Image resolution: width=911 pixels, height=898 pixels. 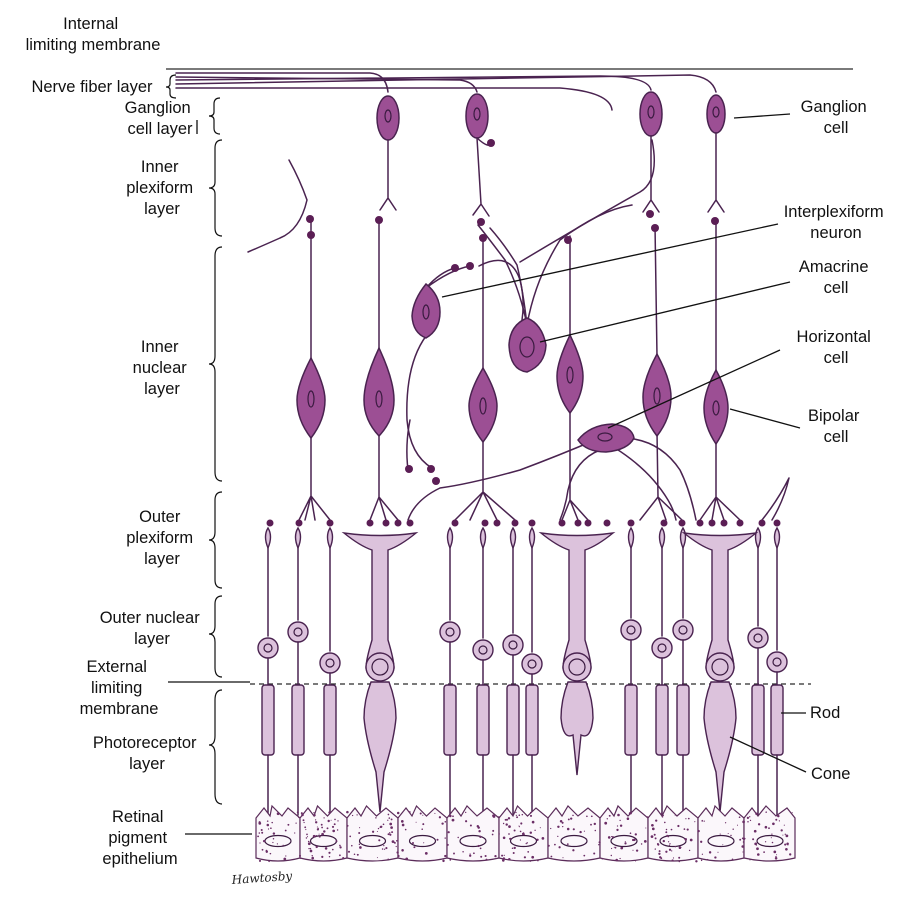 What do you see at coordinates (162, 188) in the screenshot?
I see `label-inner-plexiform-layer: Inner plexiform layer` at bounding box center [162, 188].